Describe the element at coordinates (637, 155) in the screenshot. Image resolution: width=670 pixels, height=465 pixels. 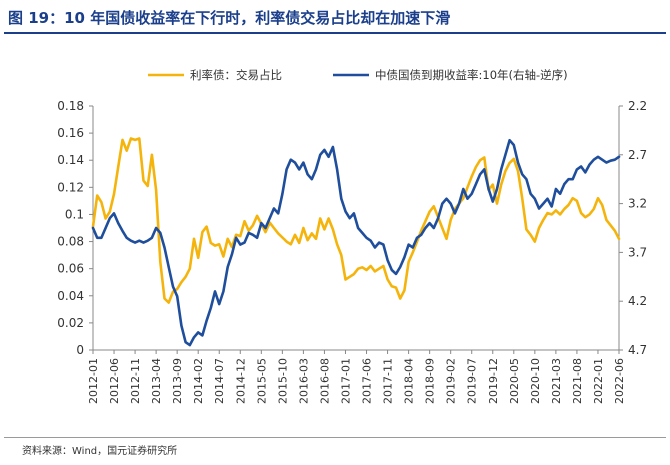
I see `right-tick-label: 2.7` at that location.